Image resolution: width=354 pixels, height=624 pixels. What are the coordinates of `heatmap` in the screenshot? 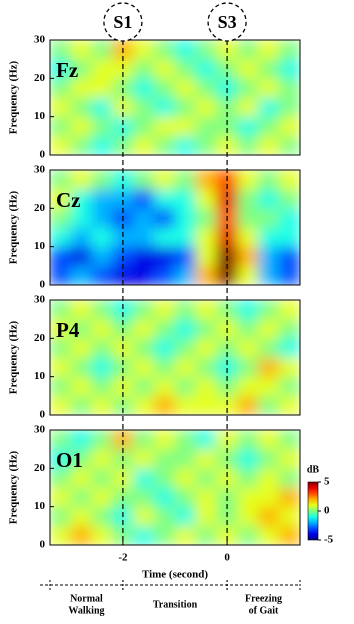 It's located at (175, 357).